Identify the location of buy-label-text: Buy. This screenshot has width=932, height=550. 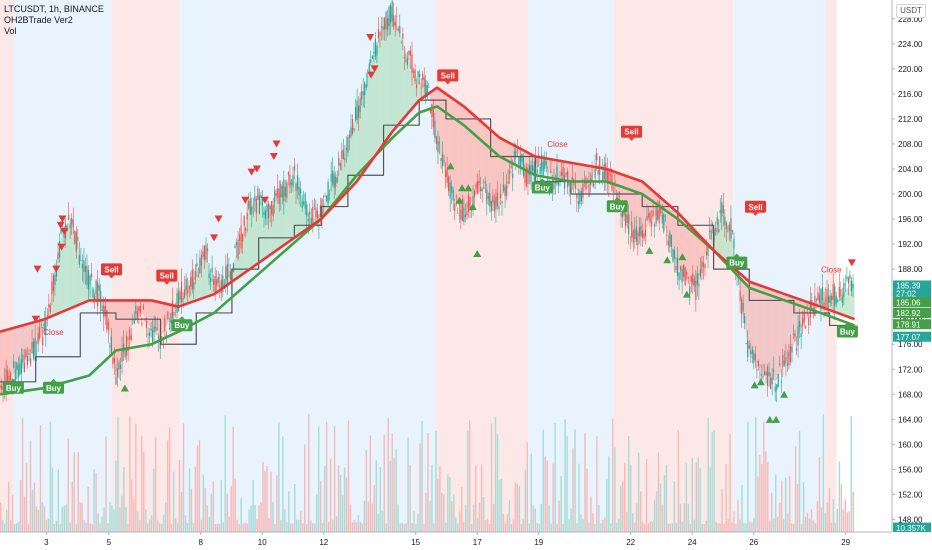
(182, 325).